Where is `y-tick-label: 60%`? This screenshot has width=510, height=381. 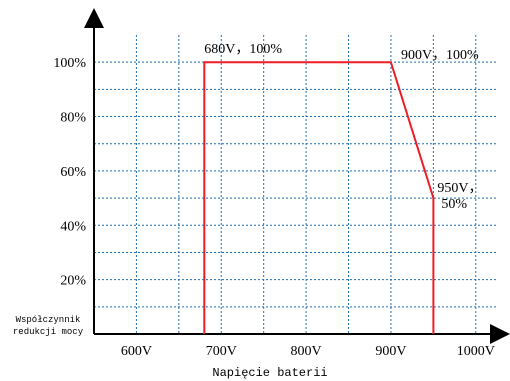 y-tick-label: 60% is located at coordinates (73, 172).